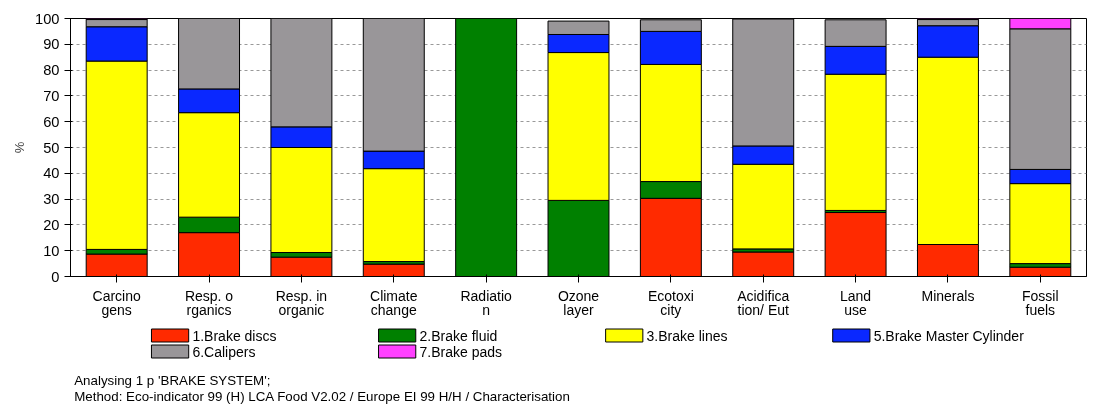 Image resolution: width=1096 pixels, height=416 pixels. Describe the element at coordinates (117, 302) in the screenshot. I see `x-tick-label: Carcino gens` at that location.